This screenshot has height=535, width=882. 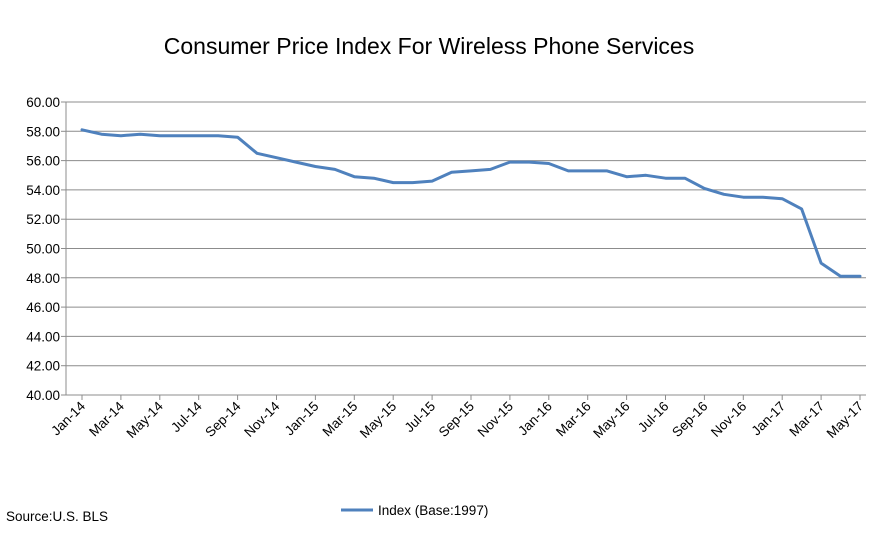 I want to click on x-tick-label: Jan-16, so click(x=535, y=419).